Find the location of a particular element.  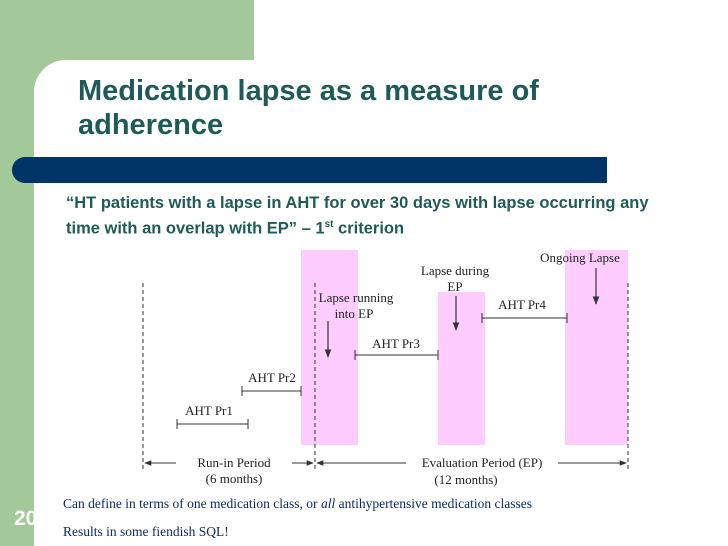

lapse-band-during is located at coordinates (461, 368).